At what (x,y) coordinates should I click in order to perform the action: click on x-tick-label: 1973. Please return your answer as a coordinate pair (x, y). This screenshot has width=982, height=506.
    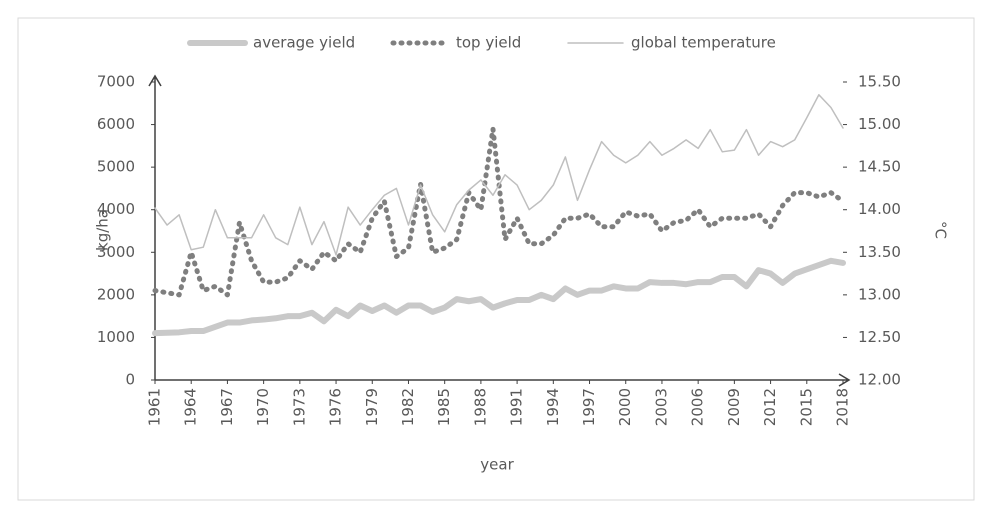
    Looking at the image, I should click on (299, 407).